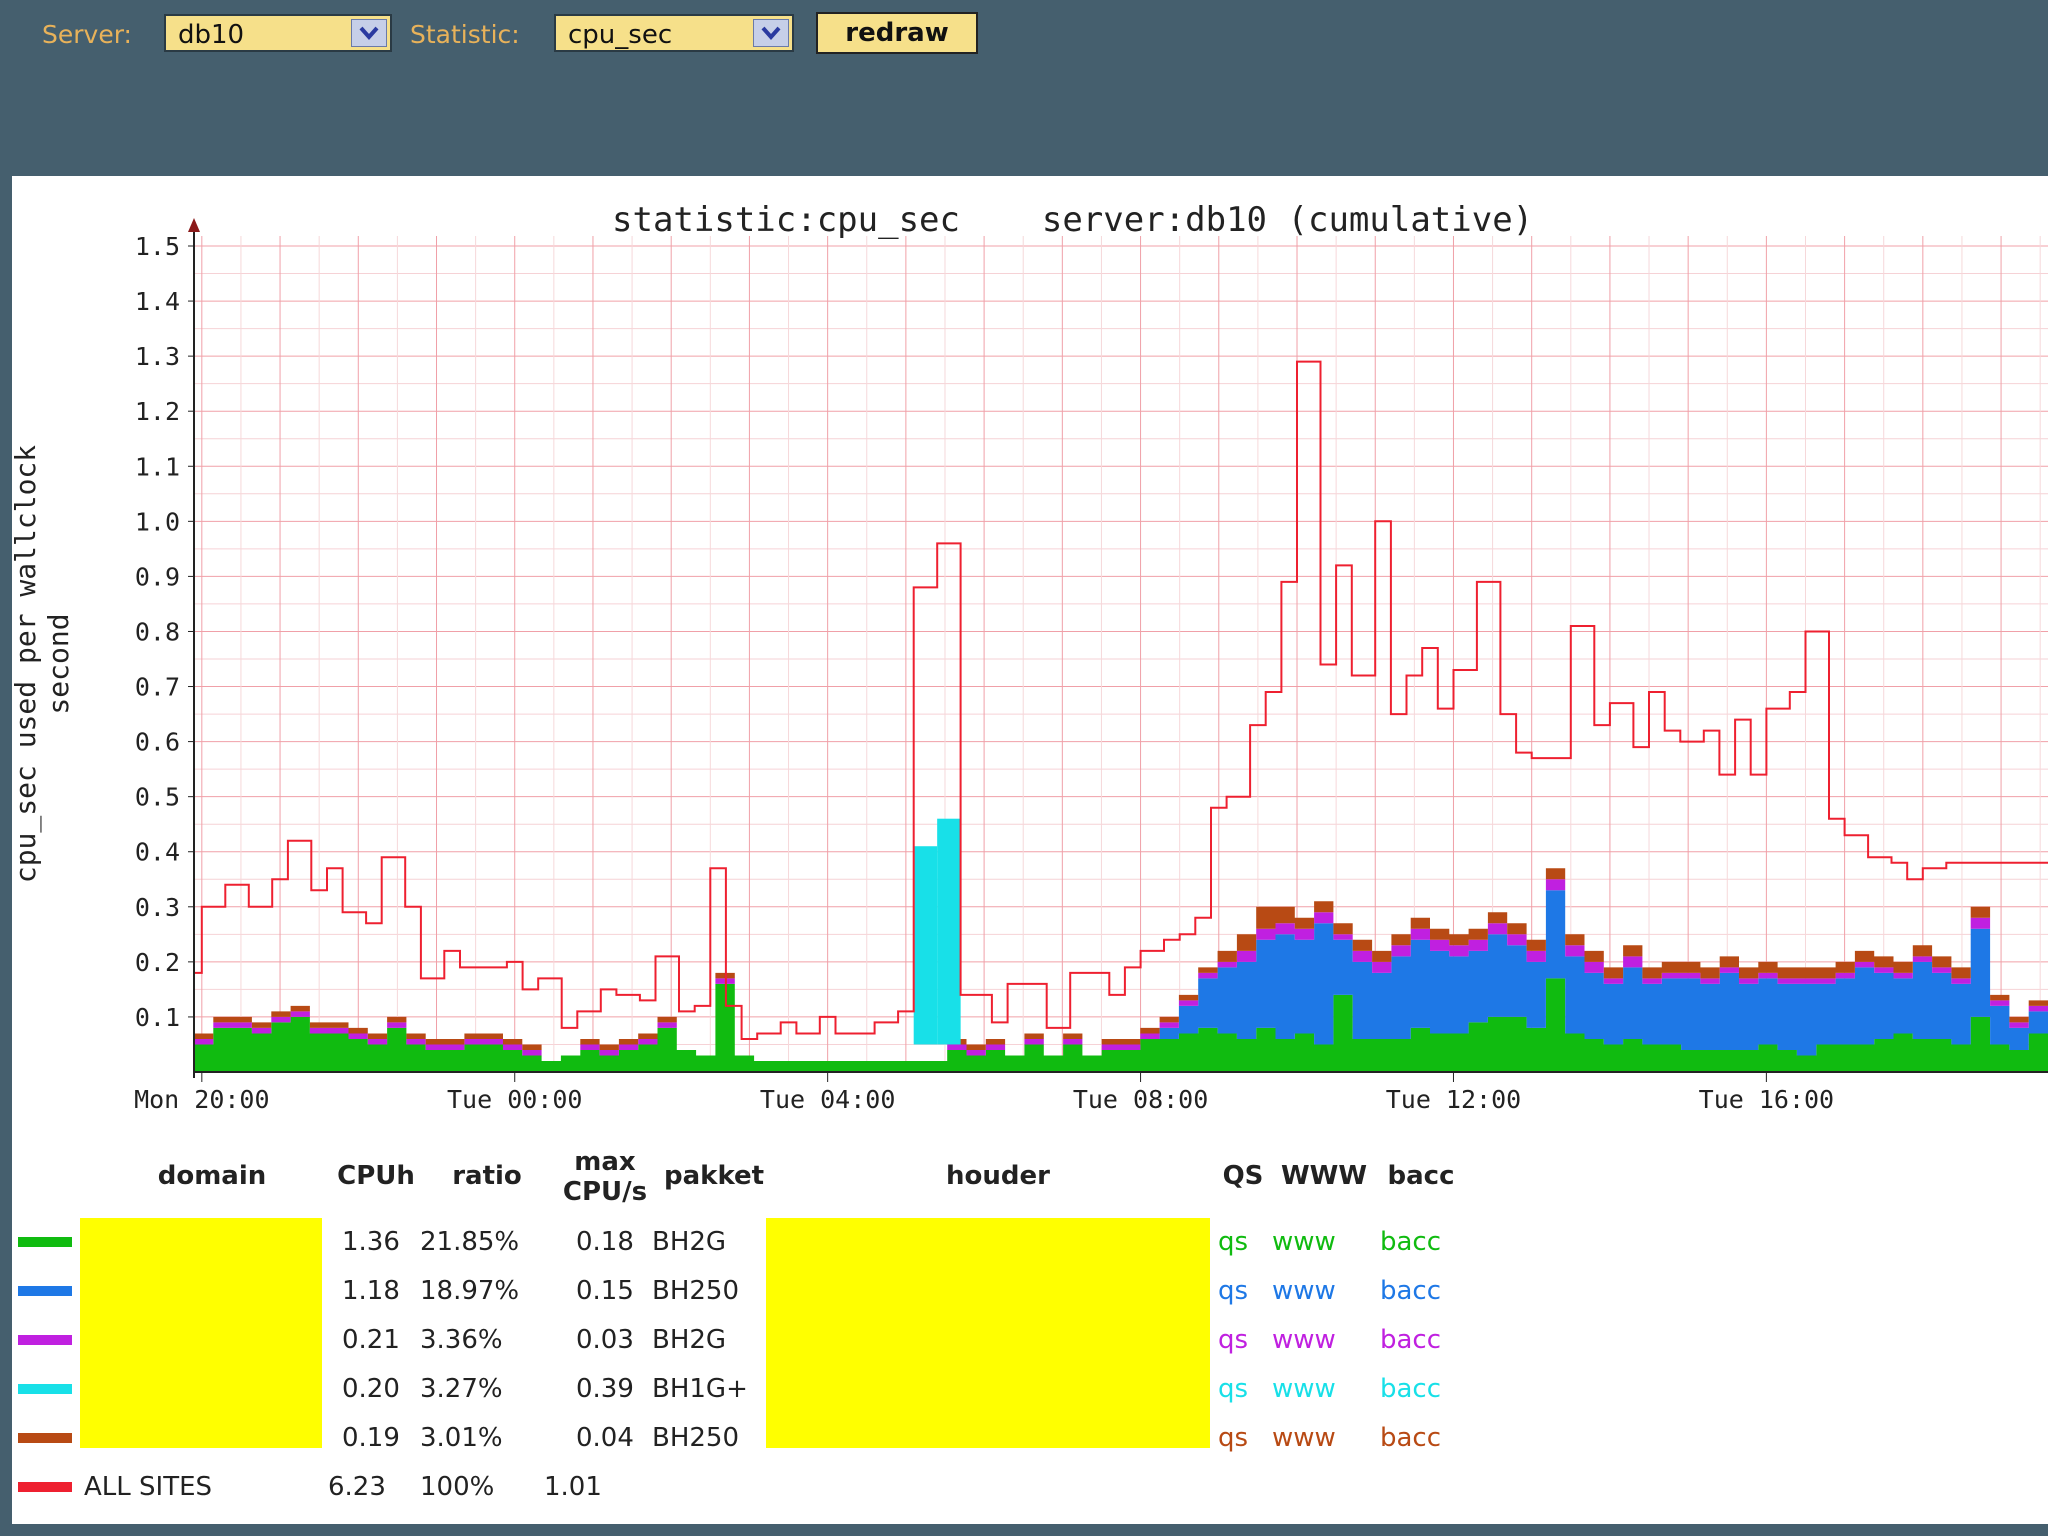 This screenshot has width=2048, height=1536. I want to click on y-tick-label: 1.3, so click(157, 356).